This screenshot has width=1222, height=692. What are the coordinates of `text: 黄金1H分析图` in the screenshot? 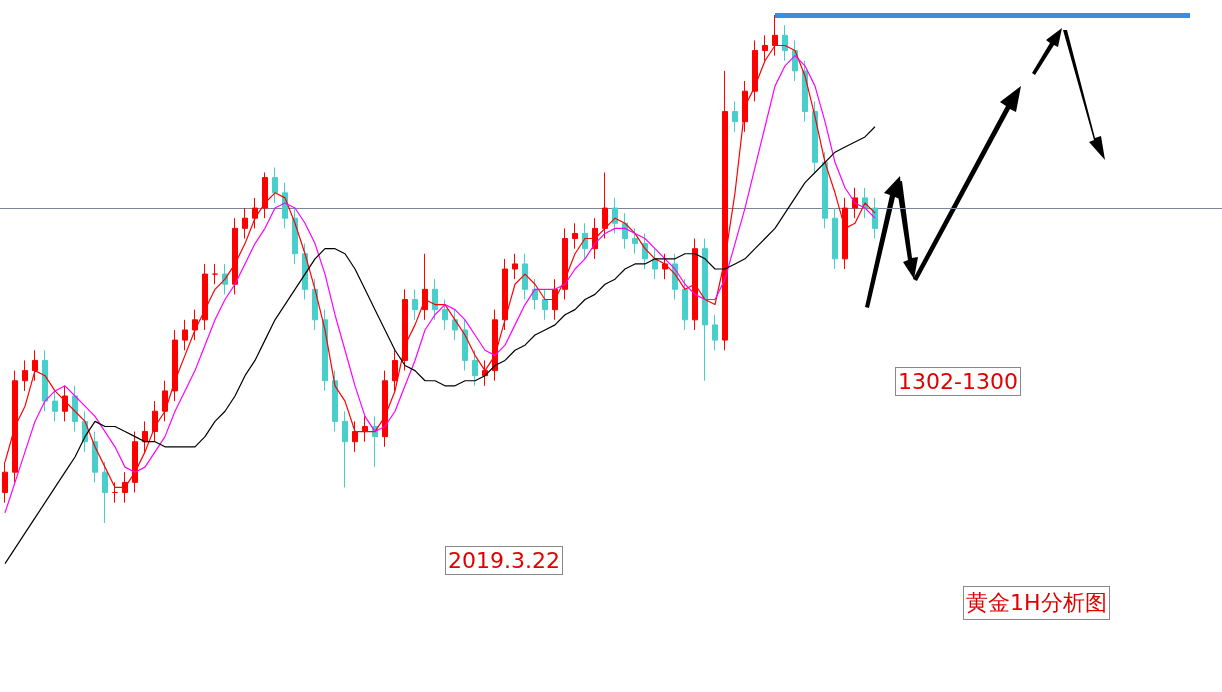 It's located at (1036, 603).